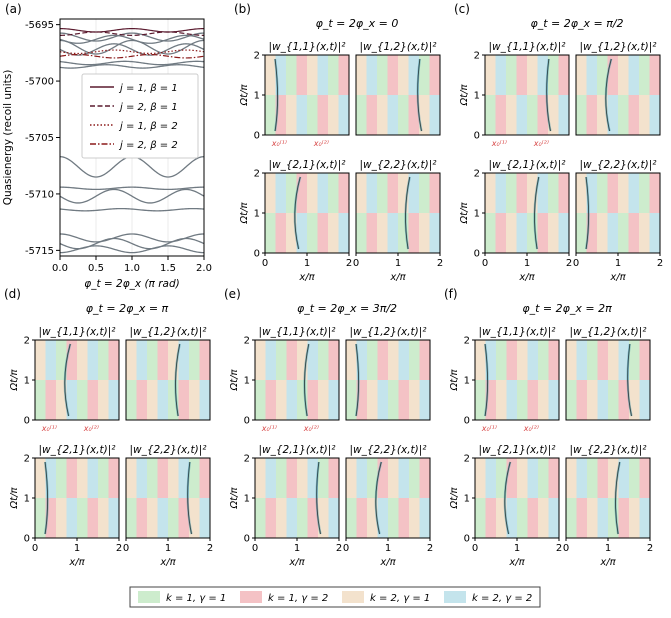  What do you see at coordinates (507, 498) in the screenshot?
I see `sub-2-trace` at bounding box center [507, 498].